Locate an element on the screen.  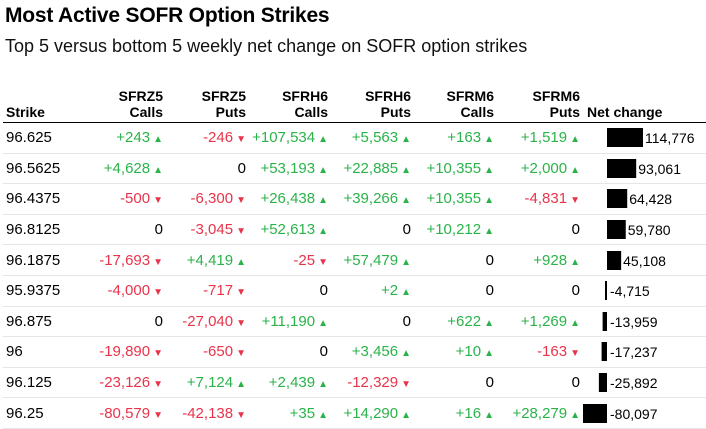
sfrz5-calls-cell: 0 is located at coordinates (124, 230).